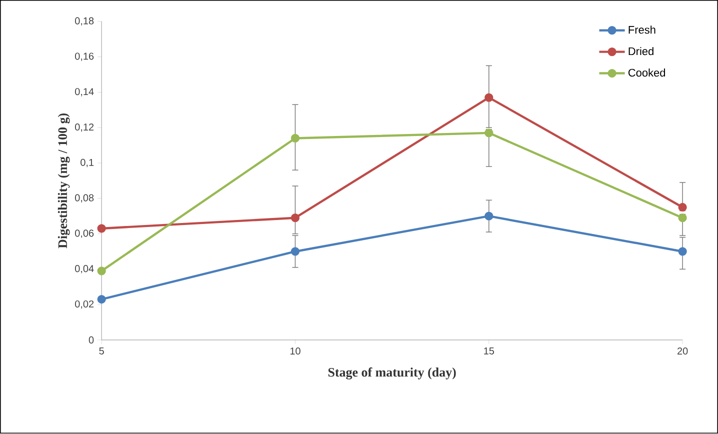 The height and width of the screenshot is (434, 718). What do you see at coordinates (682, 351) in the screenshot?
I see `x-tick-label: 20` at bounding box center [682, 351].